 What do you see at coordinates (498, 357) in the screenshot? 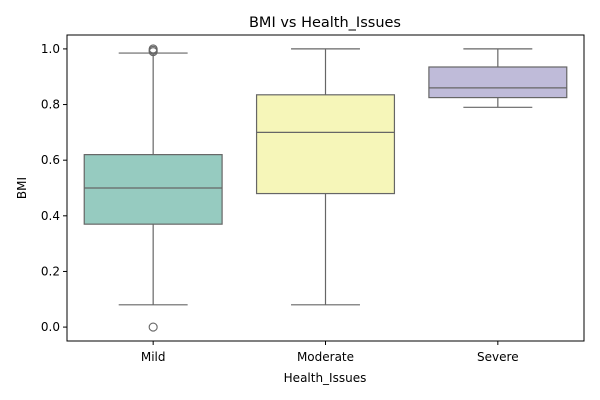
I see `x-tick-label: Severe` at bounding box center [498, 357].